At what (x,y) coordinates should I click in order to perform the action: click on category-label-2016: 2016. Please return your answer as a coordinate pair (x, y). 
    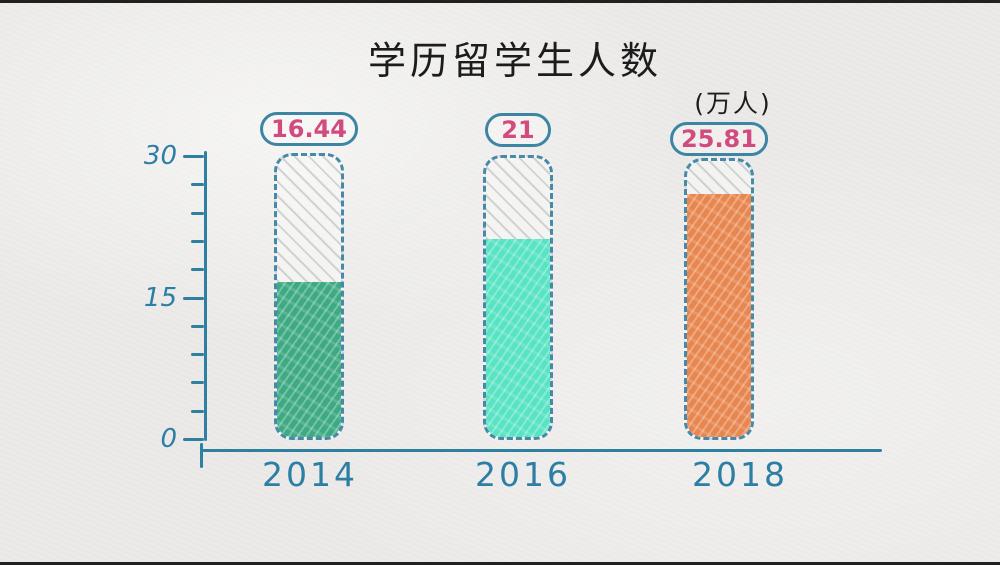
    Looking at the image, I should click on (523, 474).